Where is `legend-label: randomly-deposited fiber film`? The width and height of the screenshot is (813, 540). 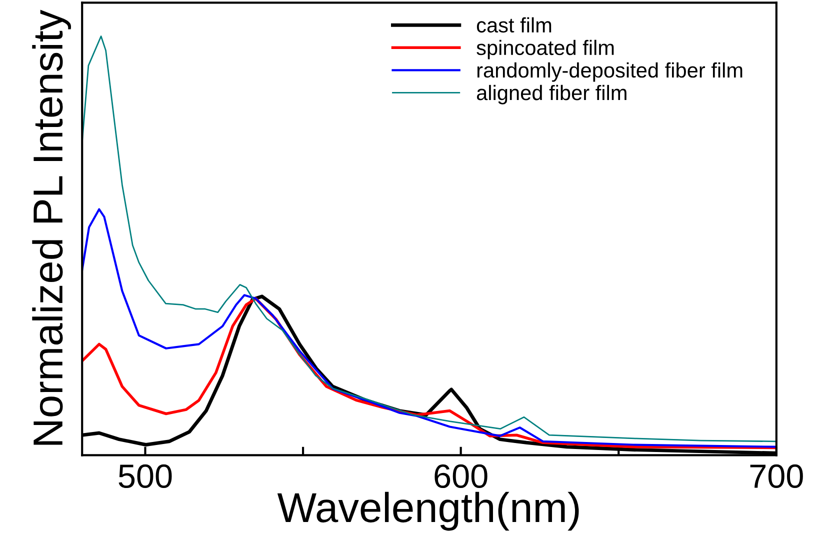 legend-label: randomly-deposited fiber film is located at coordinates (609, 72).